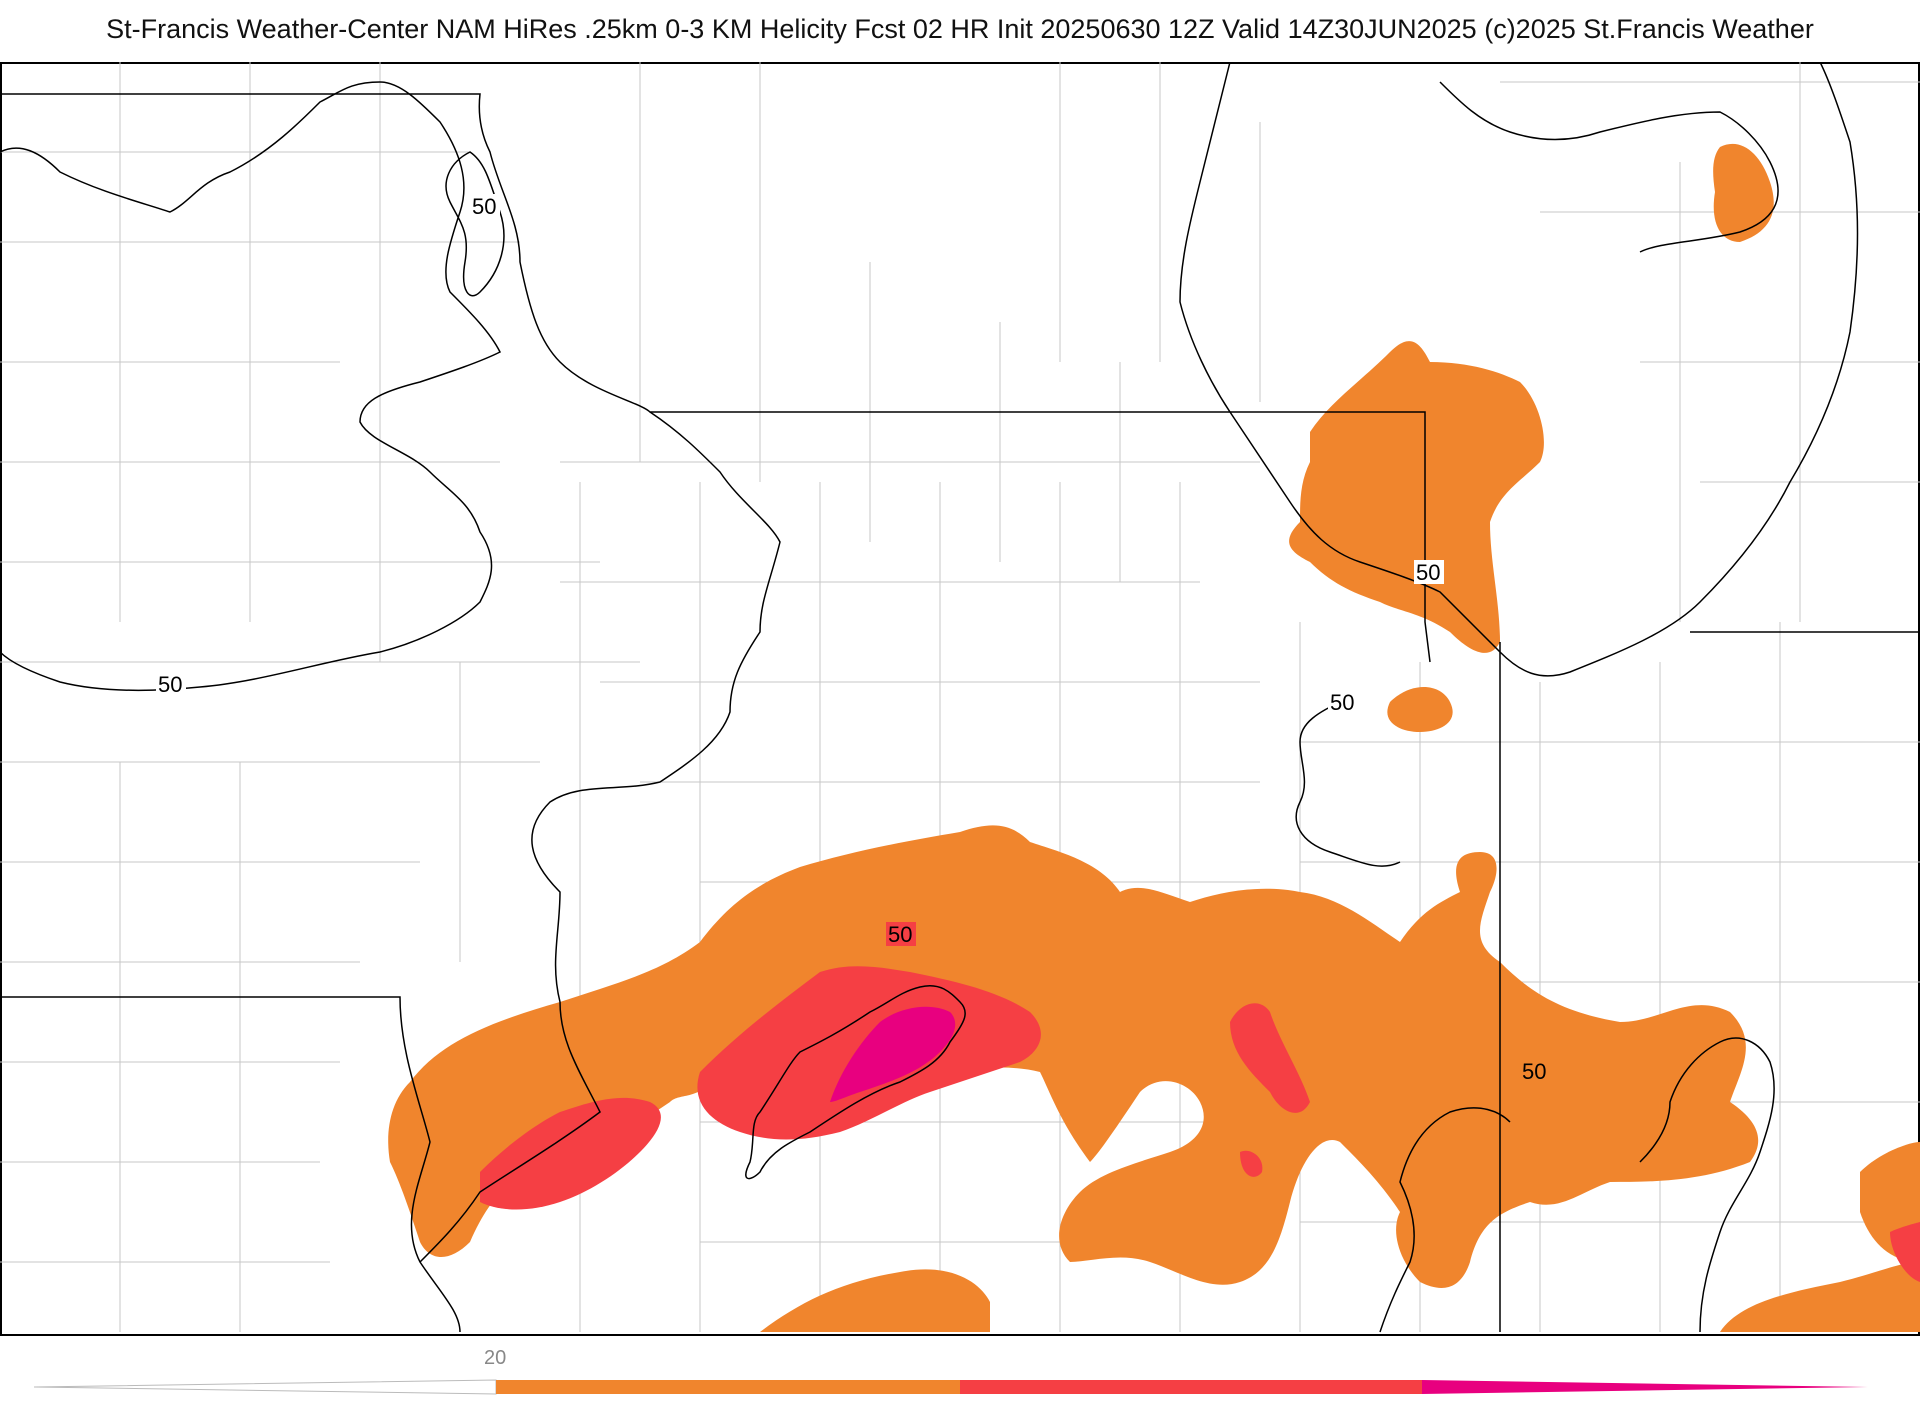 This screenshot has width=1920, height=1405. What do you see at coordinates (265, 1387) in the screenshot?
I see `colorbar-low-end` at bounding box center [265, 1387].